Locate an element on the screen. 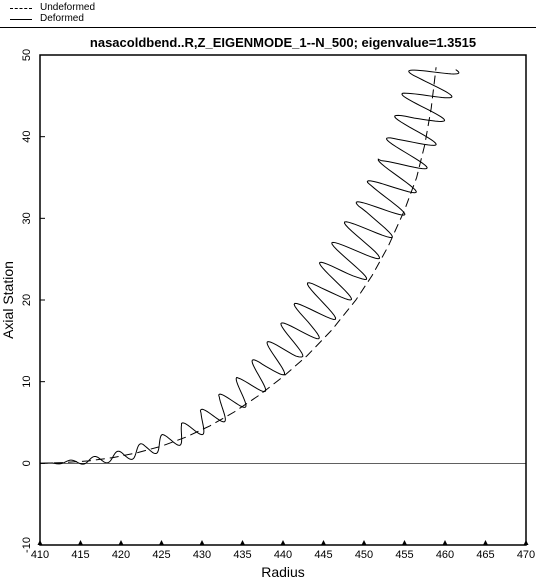 This screenshot has height=579, width=536. legend-item-undeformed: Undeformed is located at coordinates (53, 7).